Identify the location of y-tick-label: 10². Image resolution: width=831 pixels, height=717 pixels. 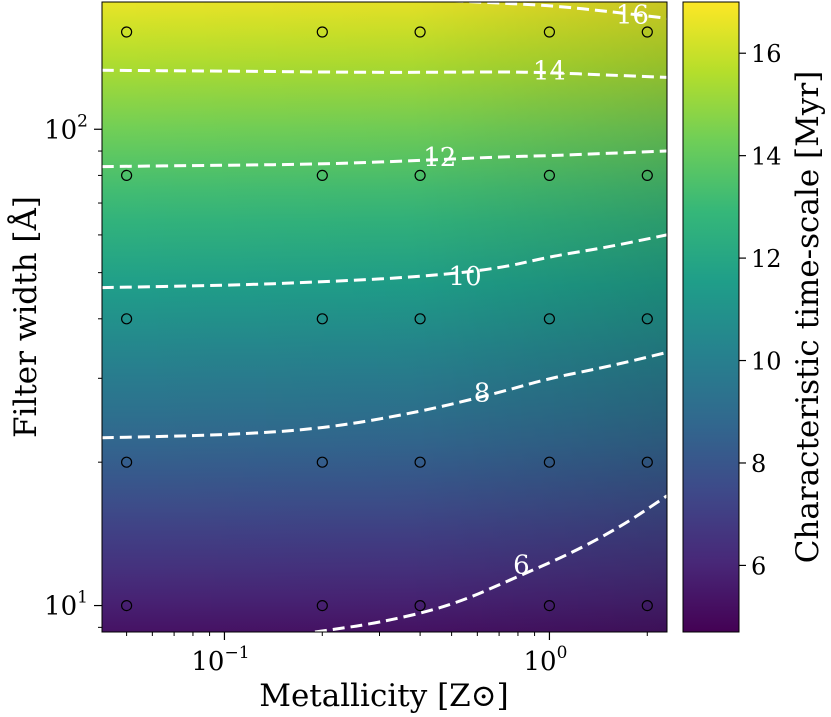
(66, 128).